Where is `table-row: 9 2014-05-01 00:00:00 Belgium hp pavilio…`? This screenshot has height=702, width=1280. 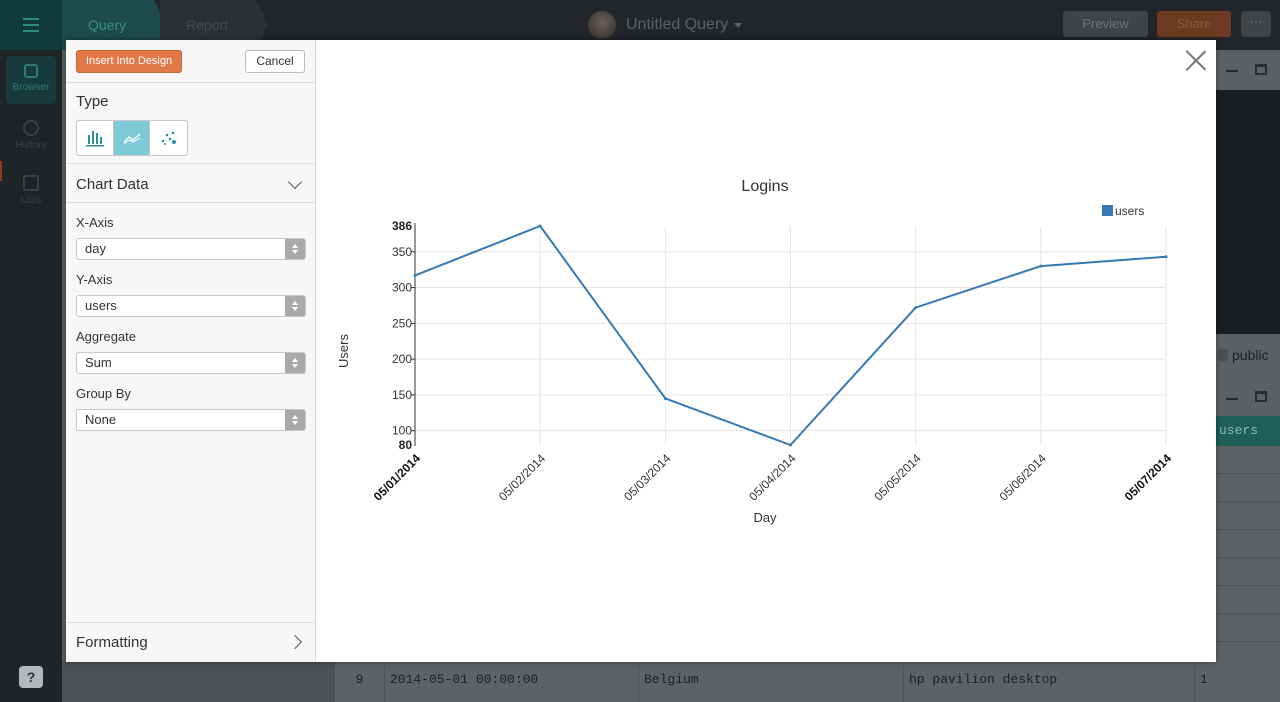 table-row: 9 2014-05-01 00:00:00 Belgium hp pavilio… is located at coordinates (807, 681).